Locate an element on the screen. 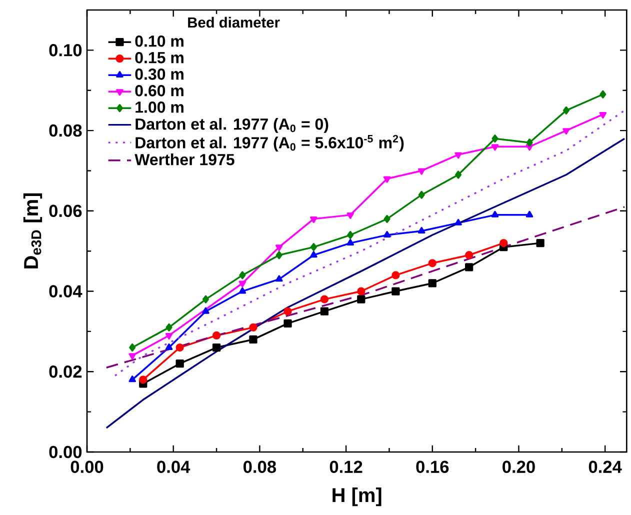 The width and height of the screenshot is (631, 515). legend-label: 0.60 m is located at coordinates (159, 90).